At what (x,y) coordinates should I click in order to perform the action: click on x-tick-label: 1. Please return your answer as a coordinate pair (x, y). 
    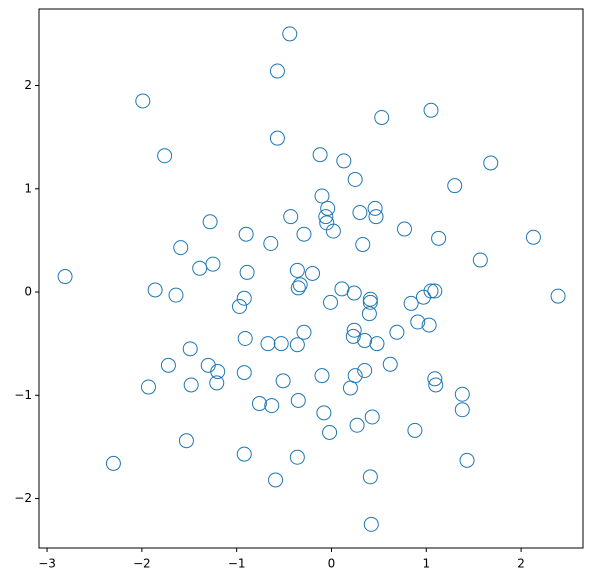
    Looking at the image, I should click on (426, 564).